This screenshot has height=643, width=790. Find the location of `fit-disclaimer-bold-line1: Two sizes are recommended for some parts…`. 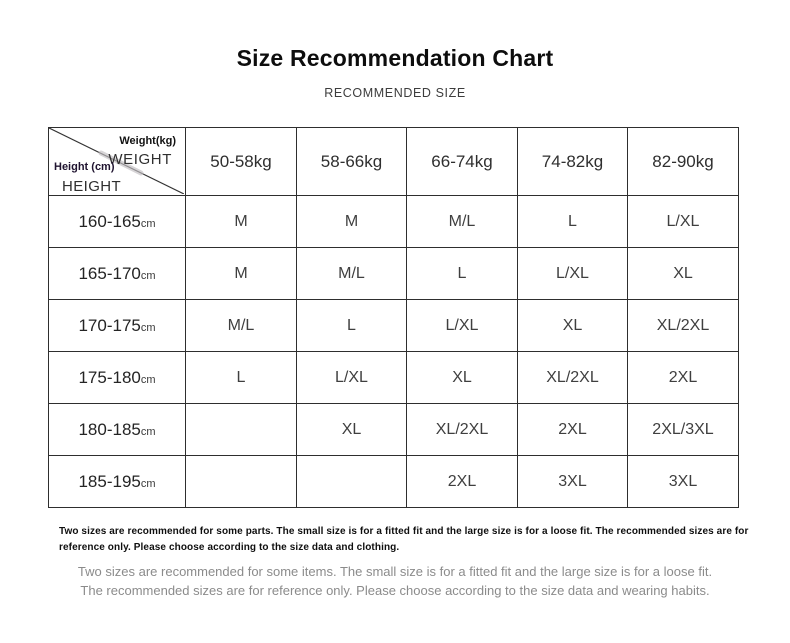

fit-disclaimer-bold-line1: Two sizes are recommended for some parts… is located at coordinates (404, 531).